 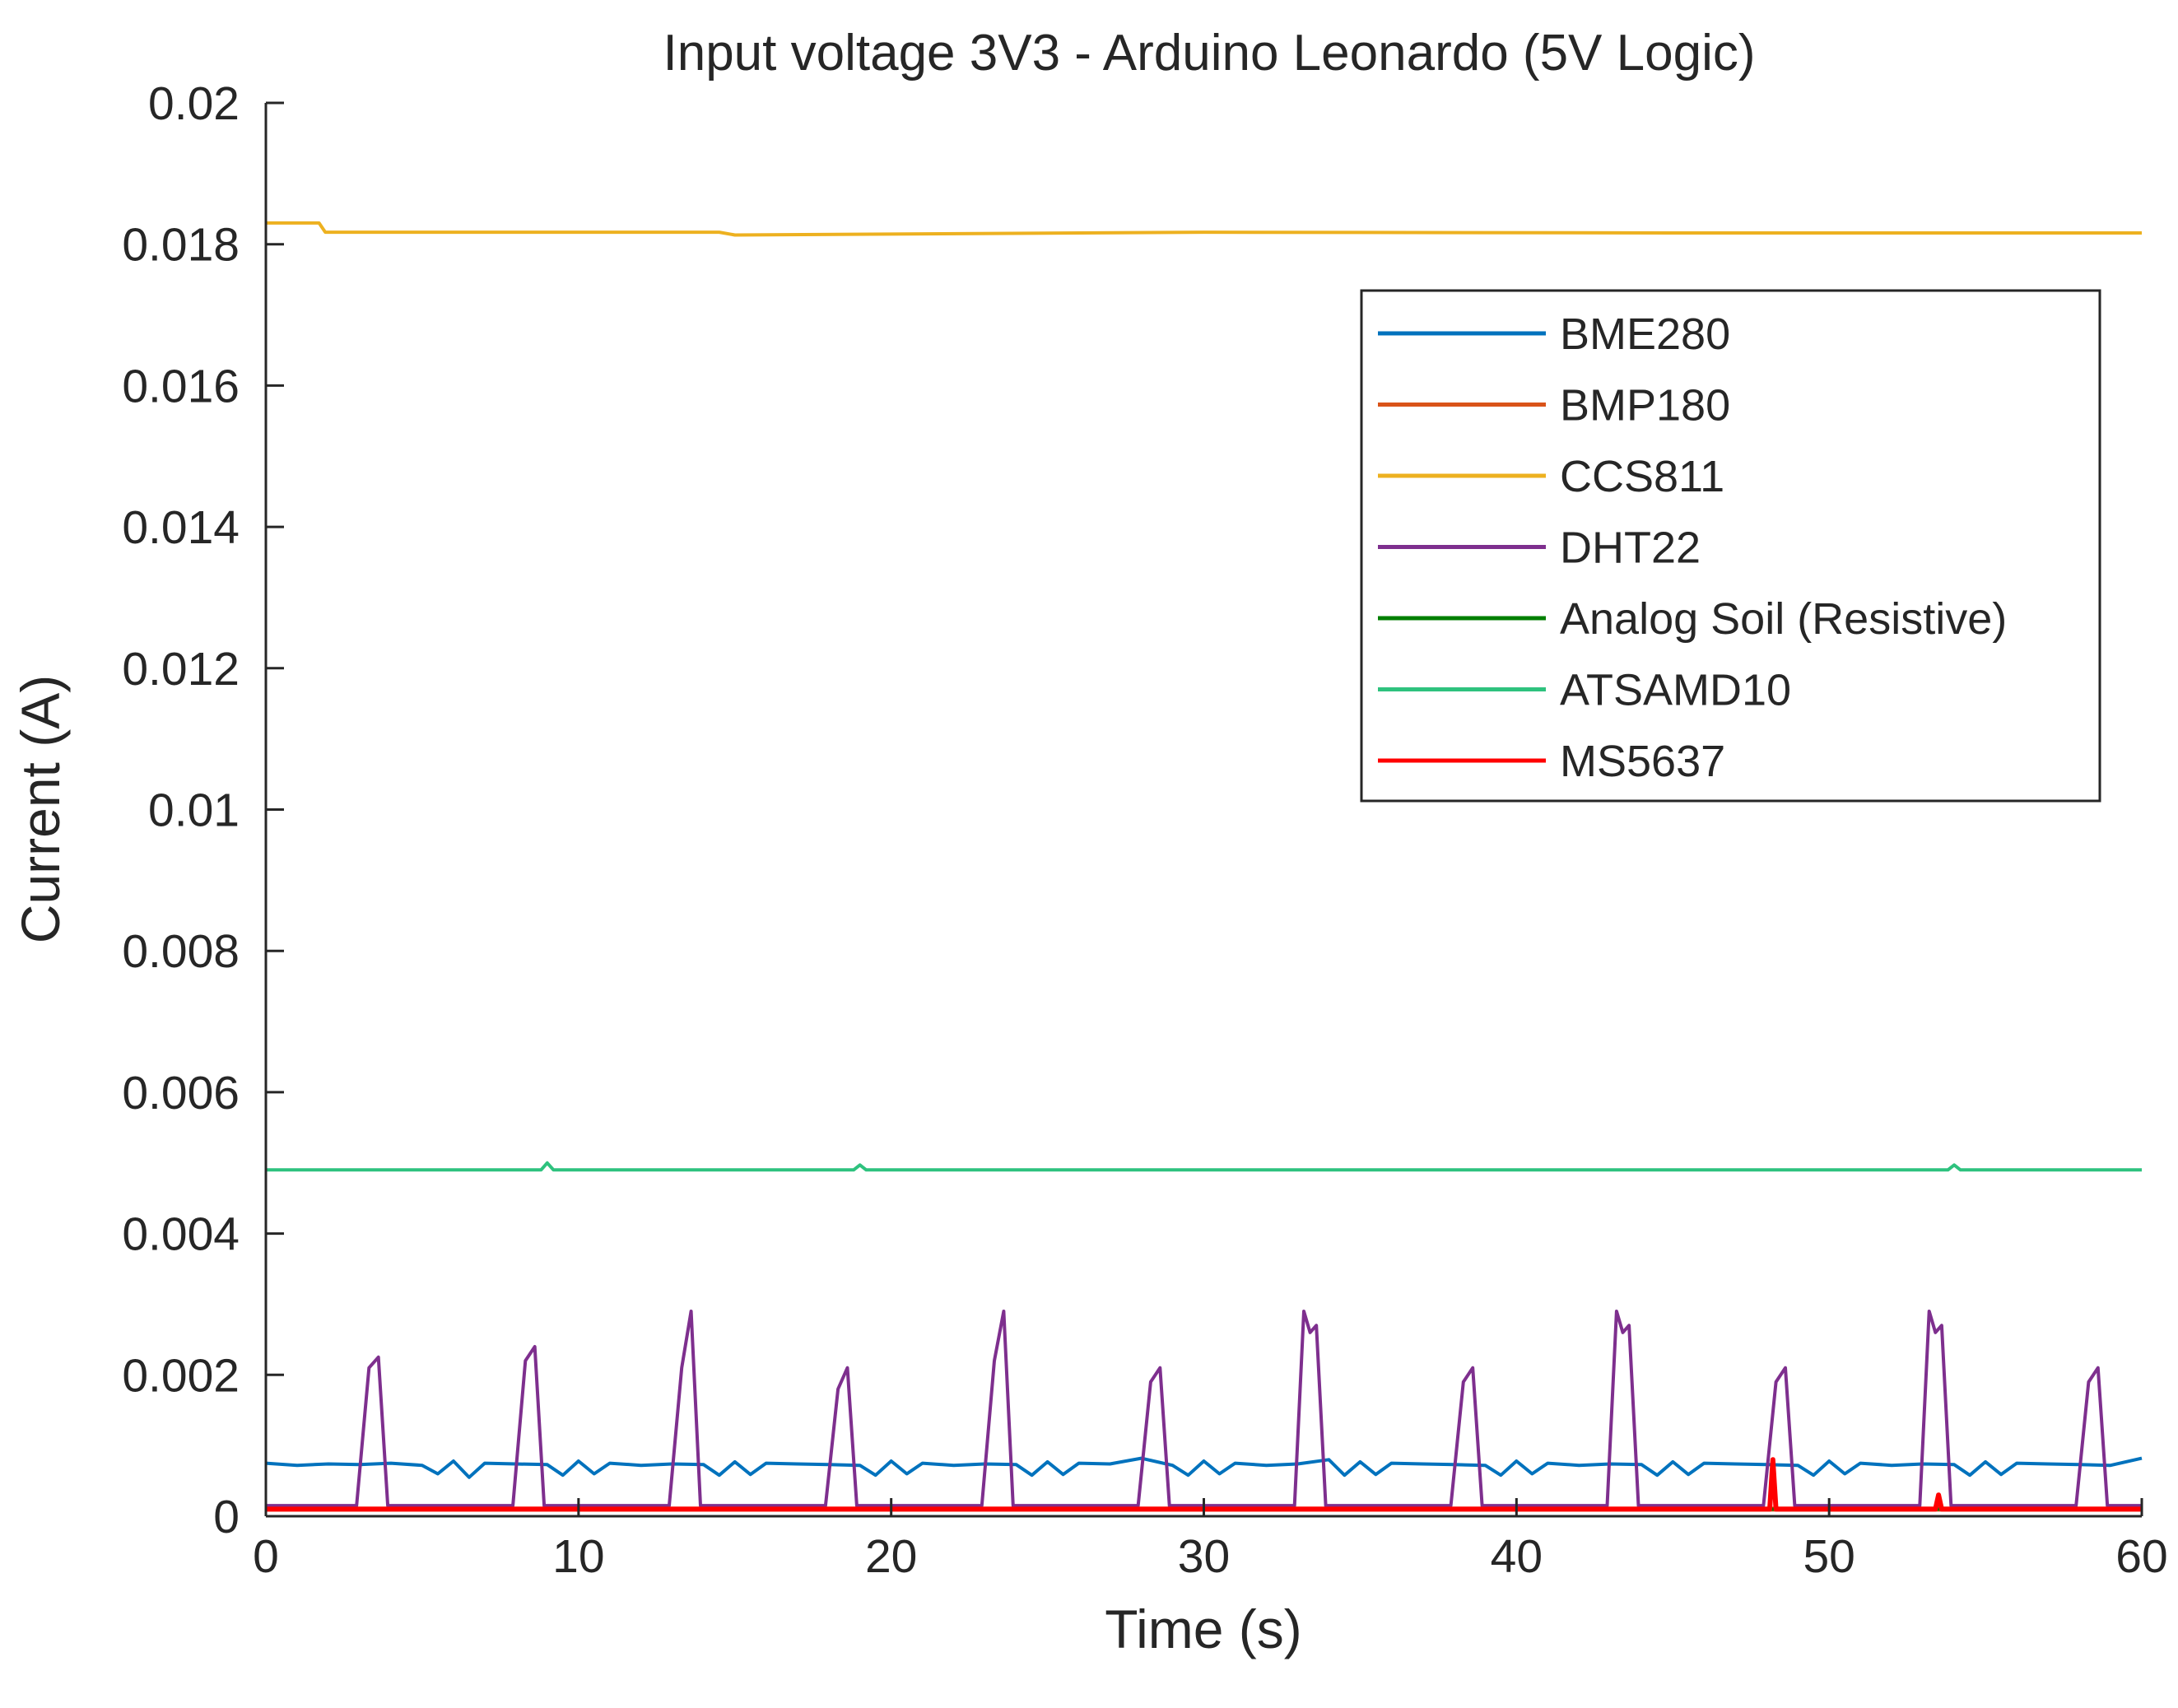 I want to click on legend-label: CCS811, so click(x=1642, y=476).